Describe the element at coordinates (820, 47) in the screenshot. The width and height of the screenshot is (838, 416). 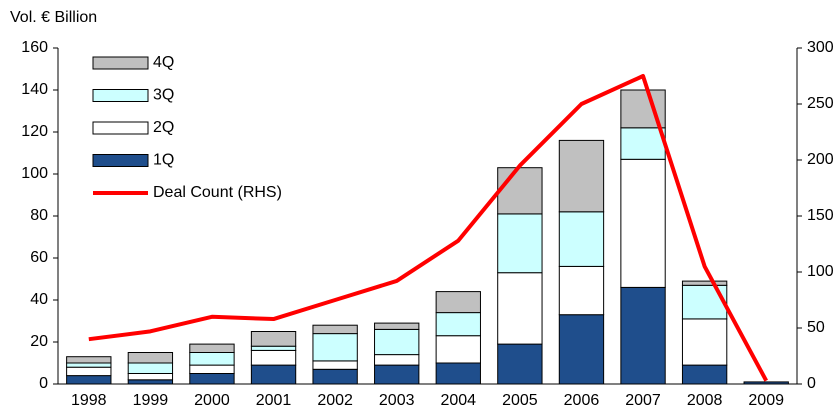
I see `y2-tick-label: 300` at that location.